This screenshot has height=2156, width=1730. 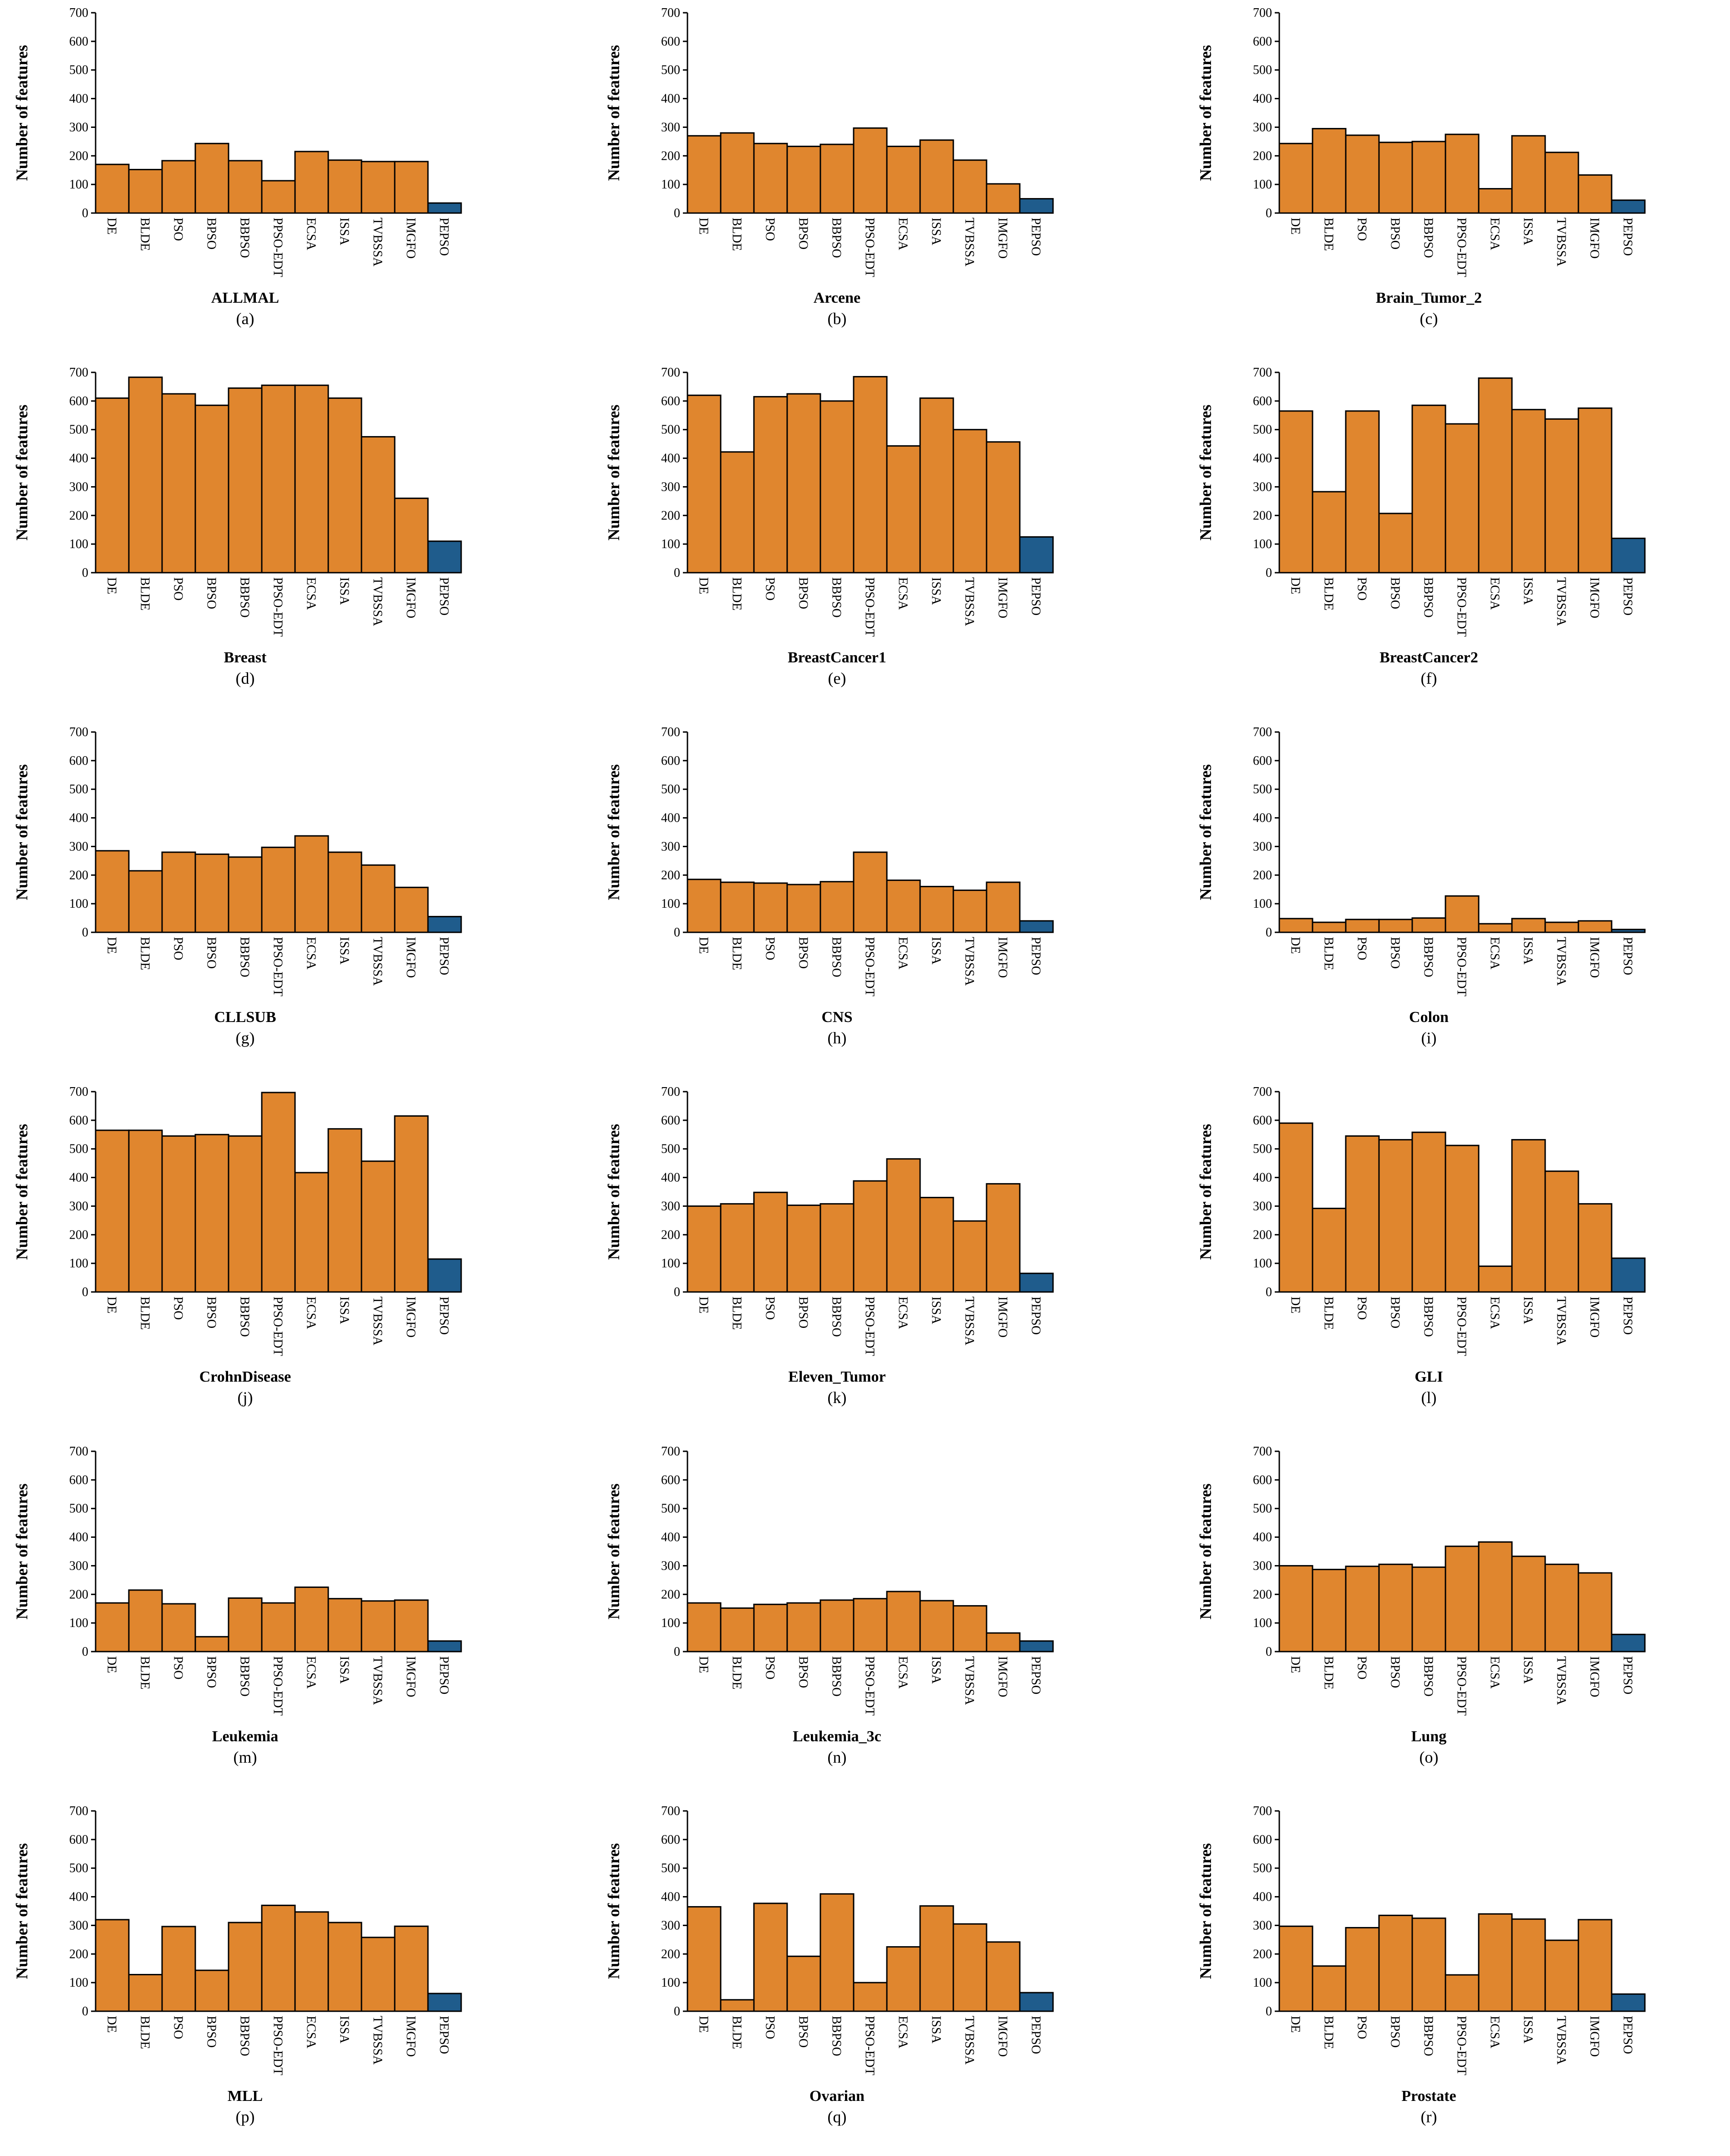 I want to click on y-tick-label: 100, so click(x=78, y=1983).